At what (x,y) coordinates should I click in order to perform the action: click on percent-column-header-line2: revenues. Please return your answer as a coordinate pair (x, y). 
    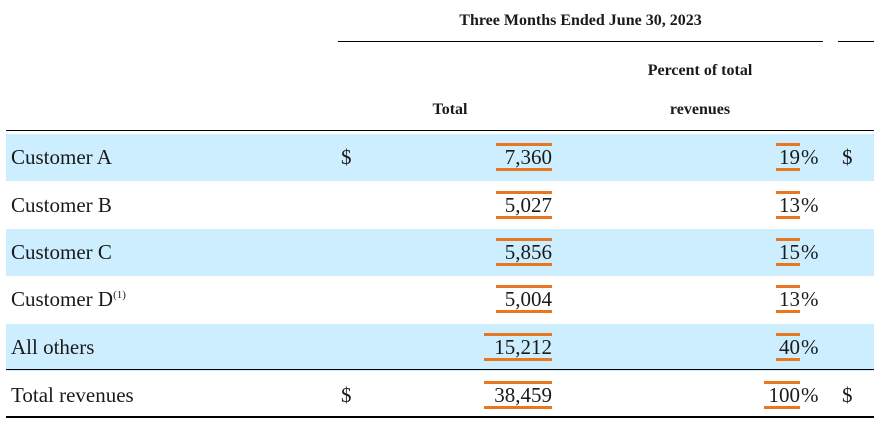
    Looking at the image, I should click on (700, 109).